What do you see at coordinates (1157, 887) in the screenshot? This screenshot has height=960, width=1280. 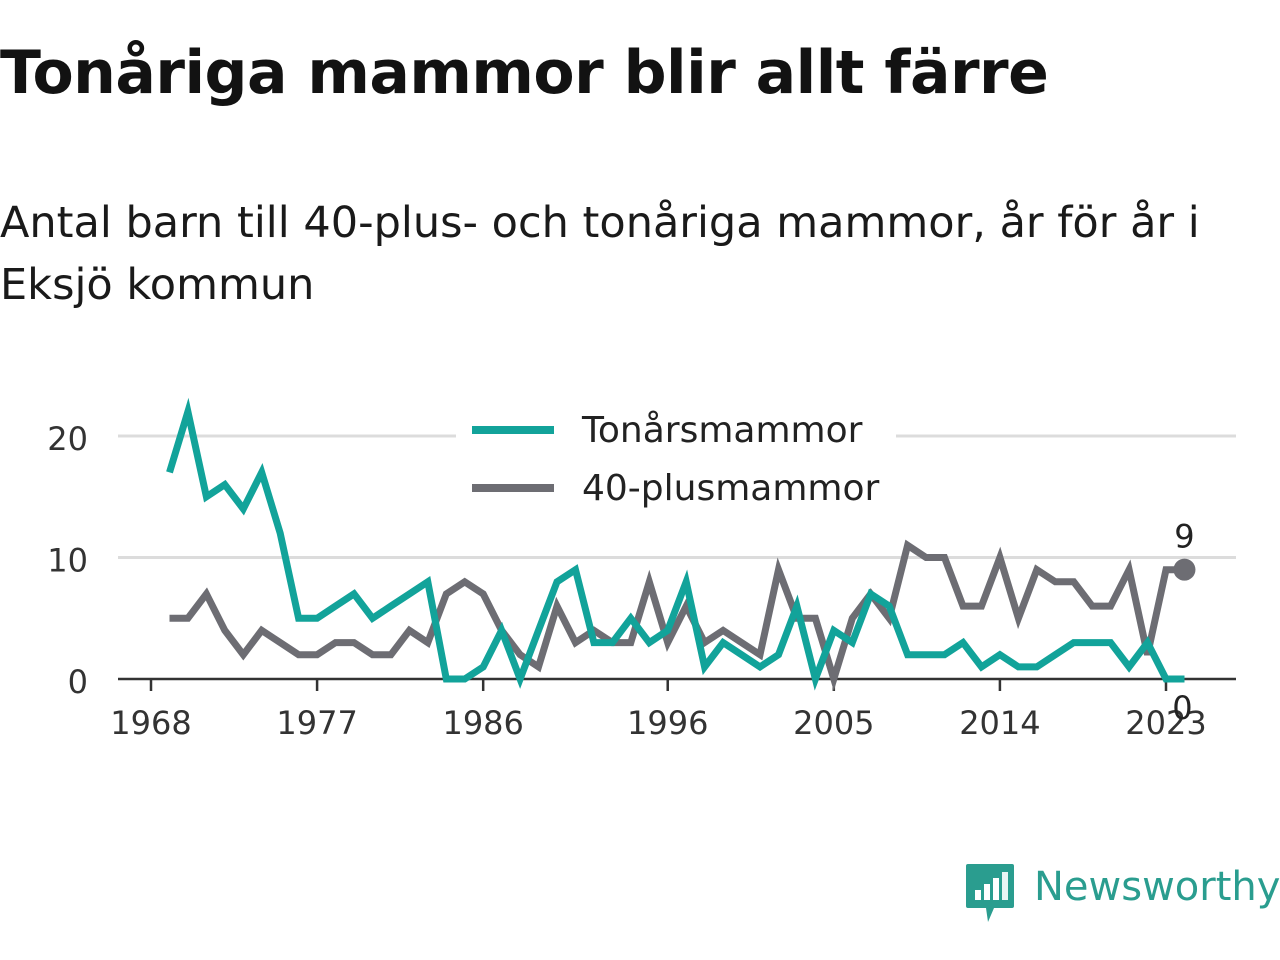 I see `newsworthy-logo-text: Newsworthy` at bounding box center [1157, 887].